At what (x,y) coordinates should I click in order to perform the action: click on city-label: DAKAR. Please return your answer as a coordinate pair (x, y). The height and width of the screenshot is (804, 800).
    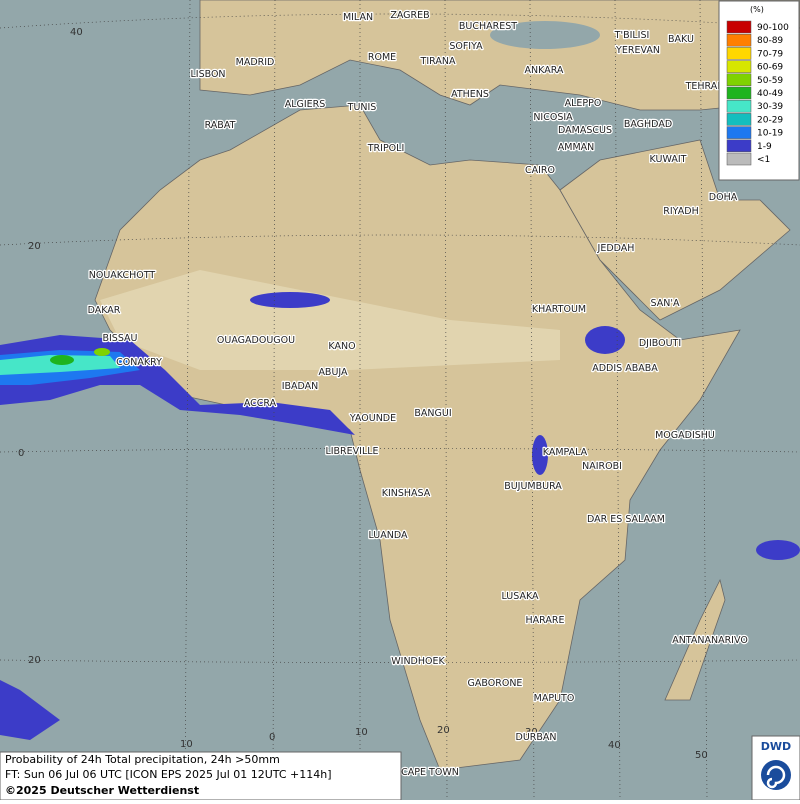
    Looking at the image, I should click on (104, 310).